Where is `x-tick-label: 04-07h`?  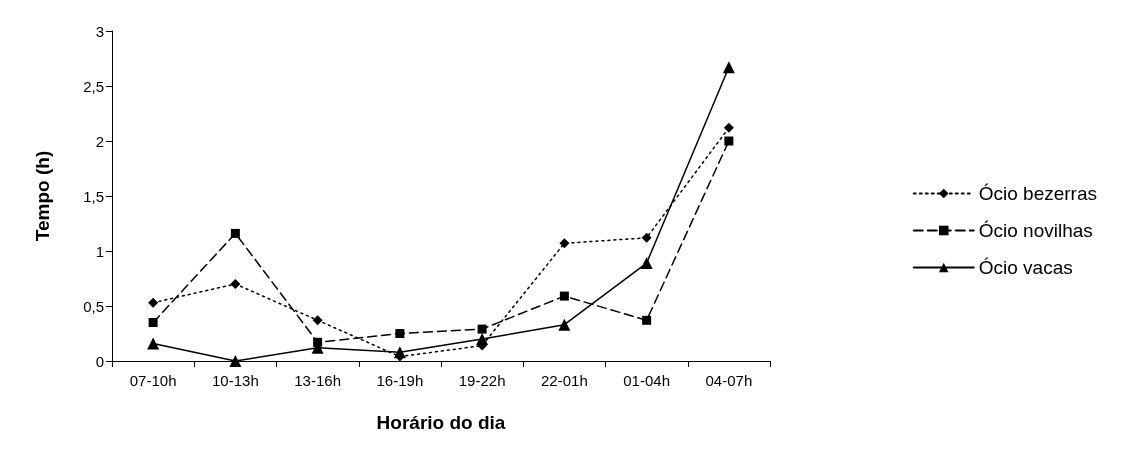
x-tick-label: 04-07h is located at coordinates (729, 380).